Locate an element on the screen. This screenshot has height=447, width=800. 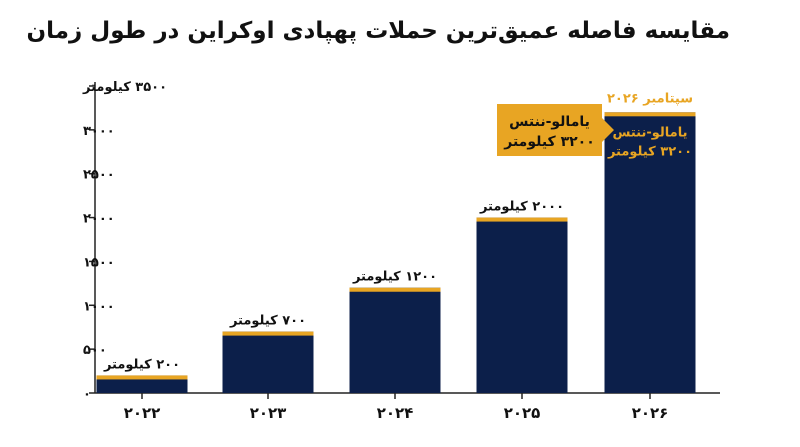
callout-box is located at coordinates (555, 130).